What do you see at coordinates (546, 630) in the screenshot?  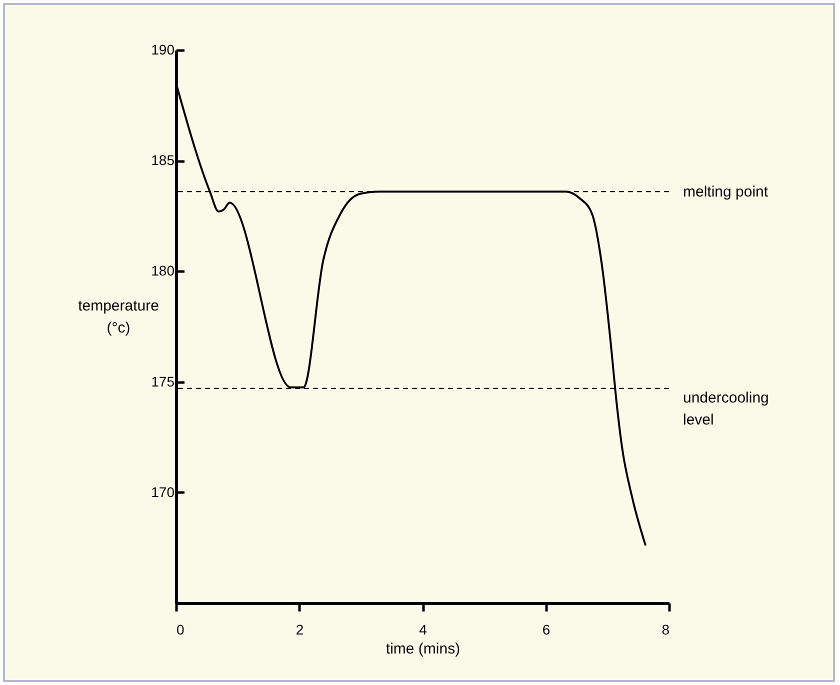 I see `x-tick-label: 6` at bounding box center [546, 630].